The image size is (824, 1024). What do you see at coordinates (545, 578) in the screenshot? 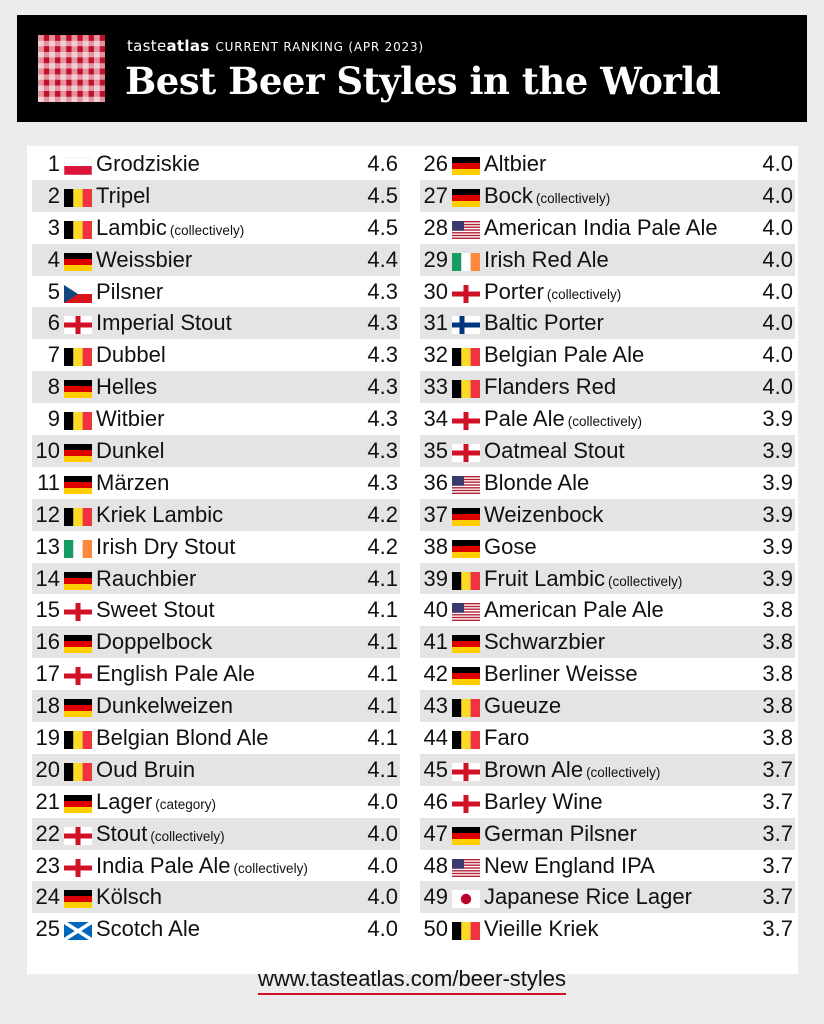
I see `beer-style-label: Fruit Lambic` at bounding box center [545, 578].